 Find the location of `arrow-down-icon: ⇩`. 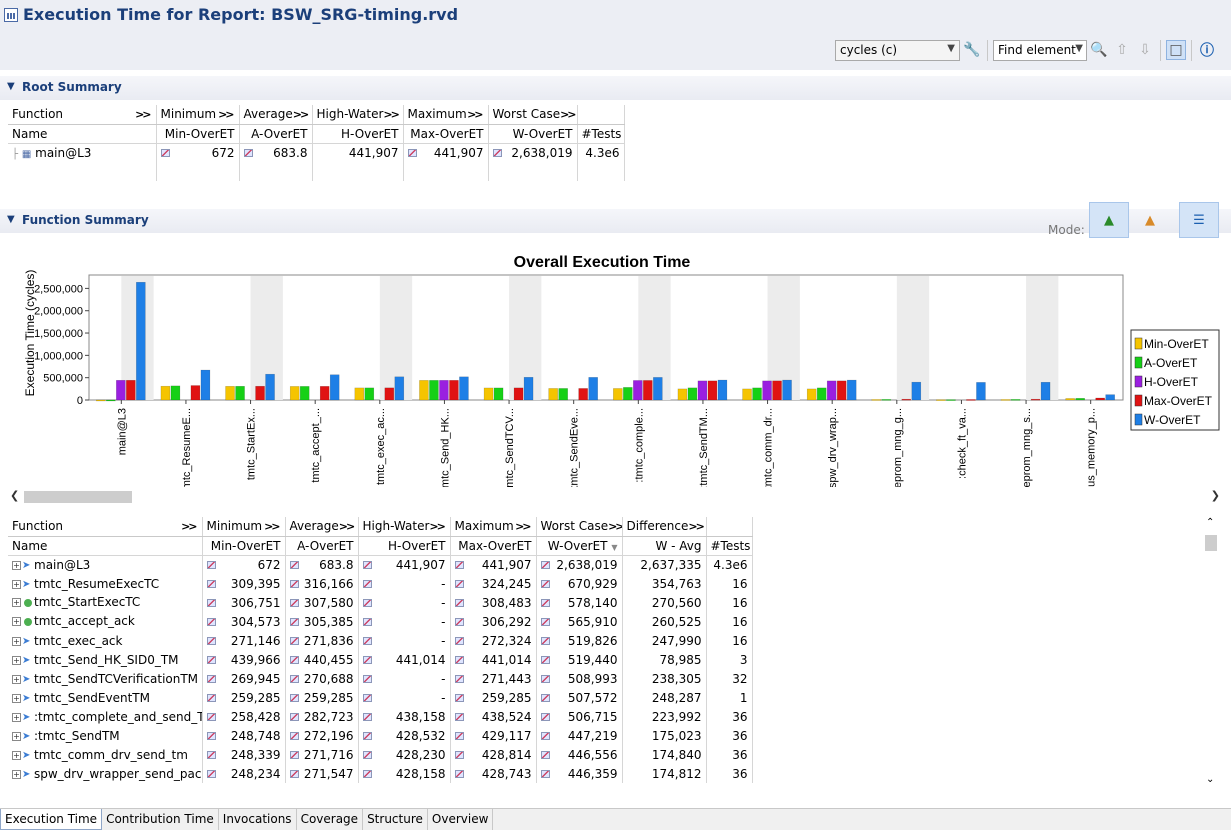

arrow-down-icon: ⇩ is located at coordinates (1145, 50).